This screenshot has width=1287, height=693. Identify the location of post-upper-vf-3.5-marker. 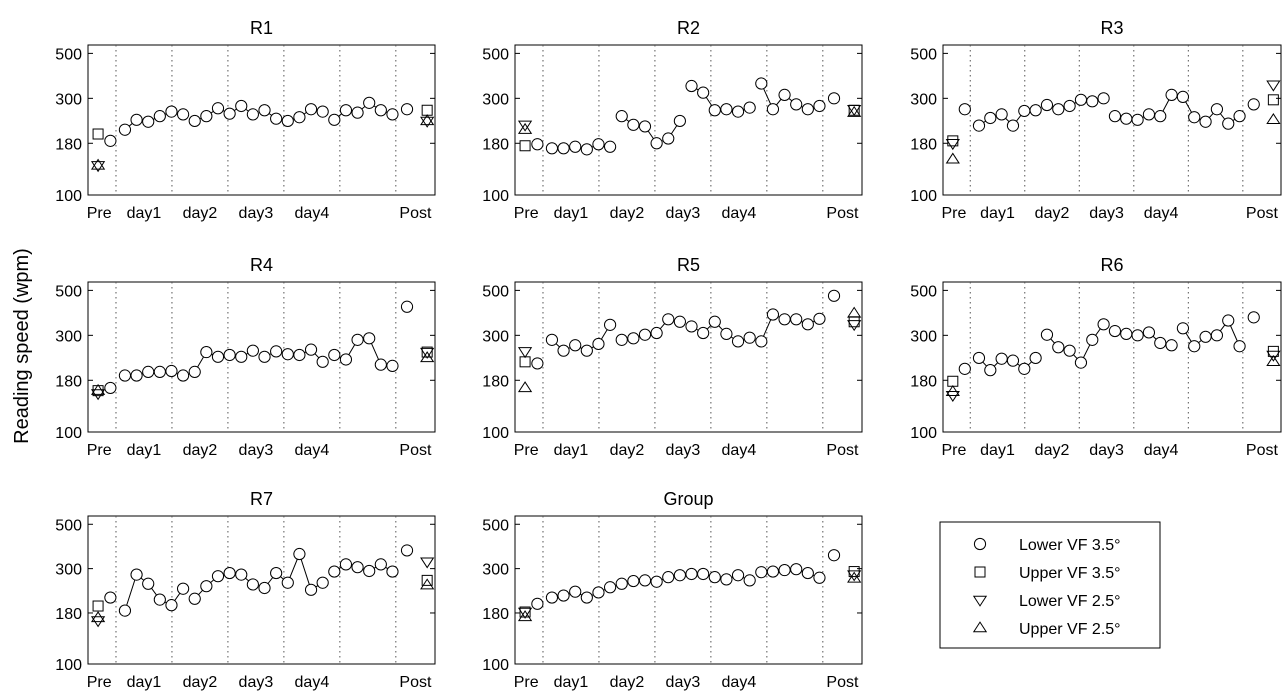
(427, 580).